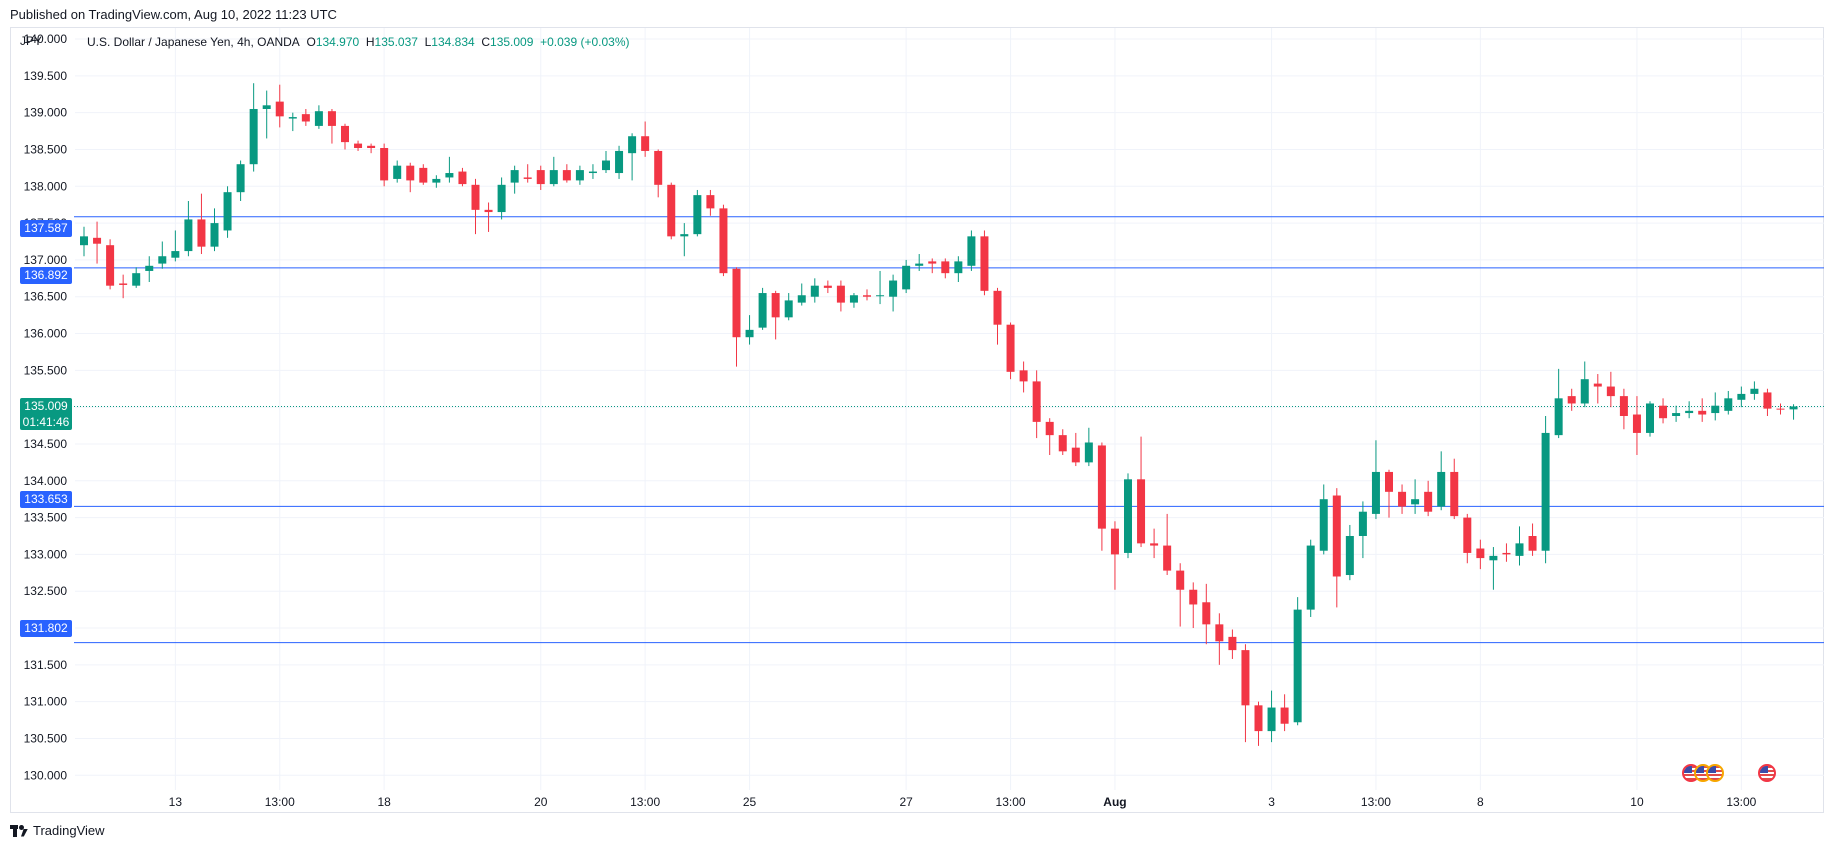  I want to click on last-price-value: 135.009, so click(46, 406).